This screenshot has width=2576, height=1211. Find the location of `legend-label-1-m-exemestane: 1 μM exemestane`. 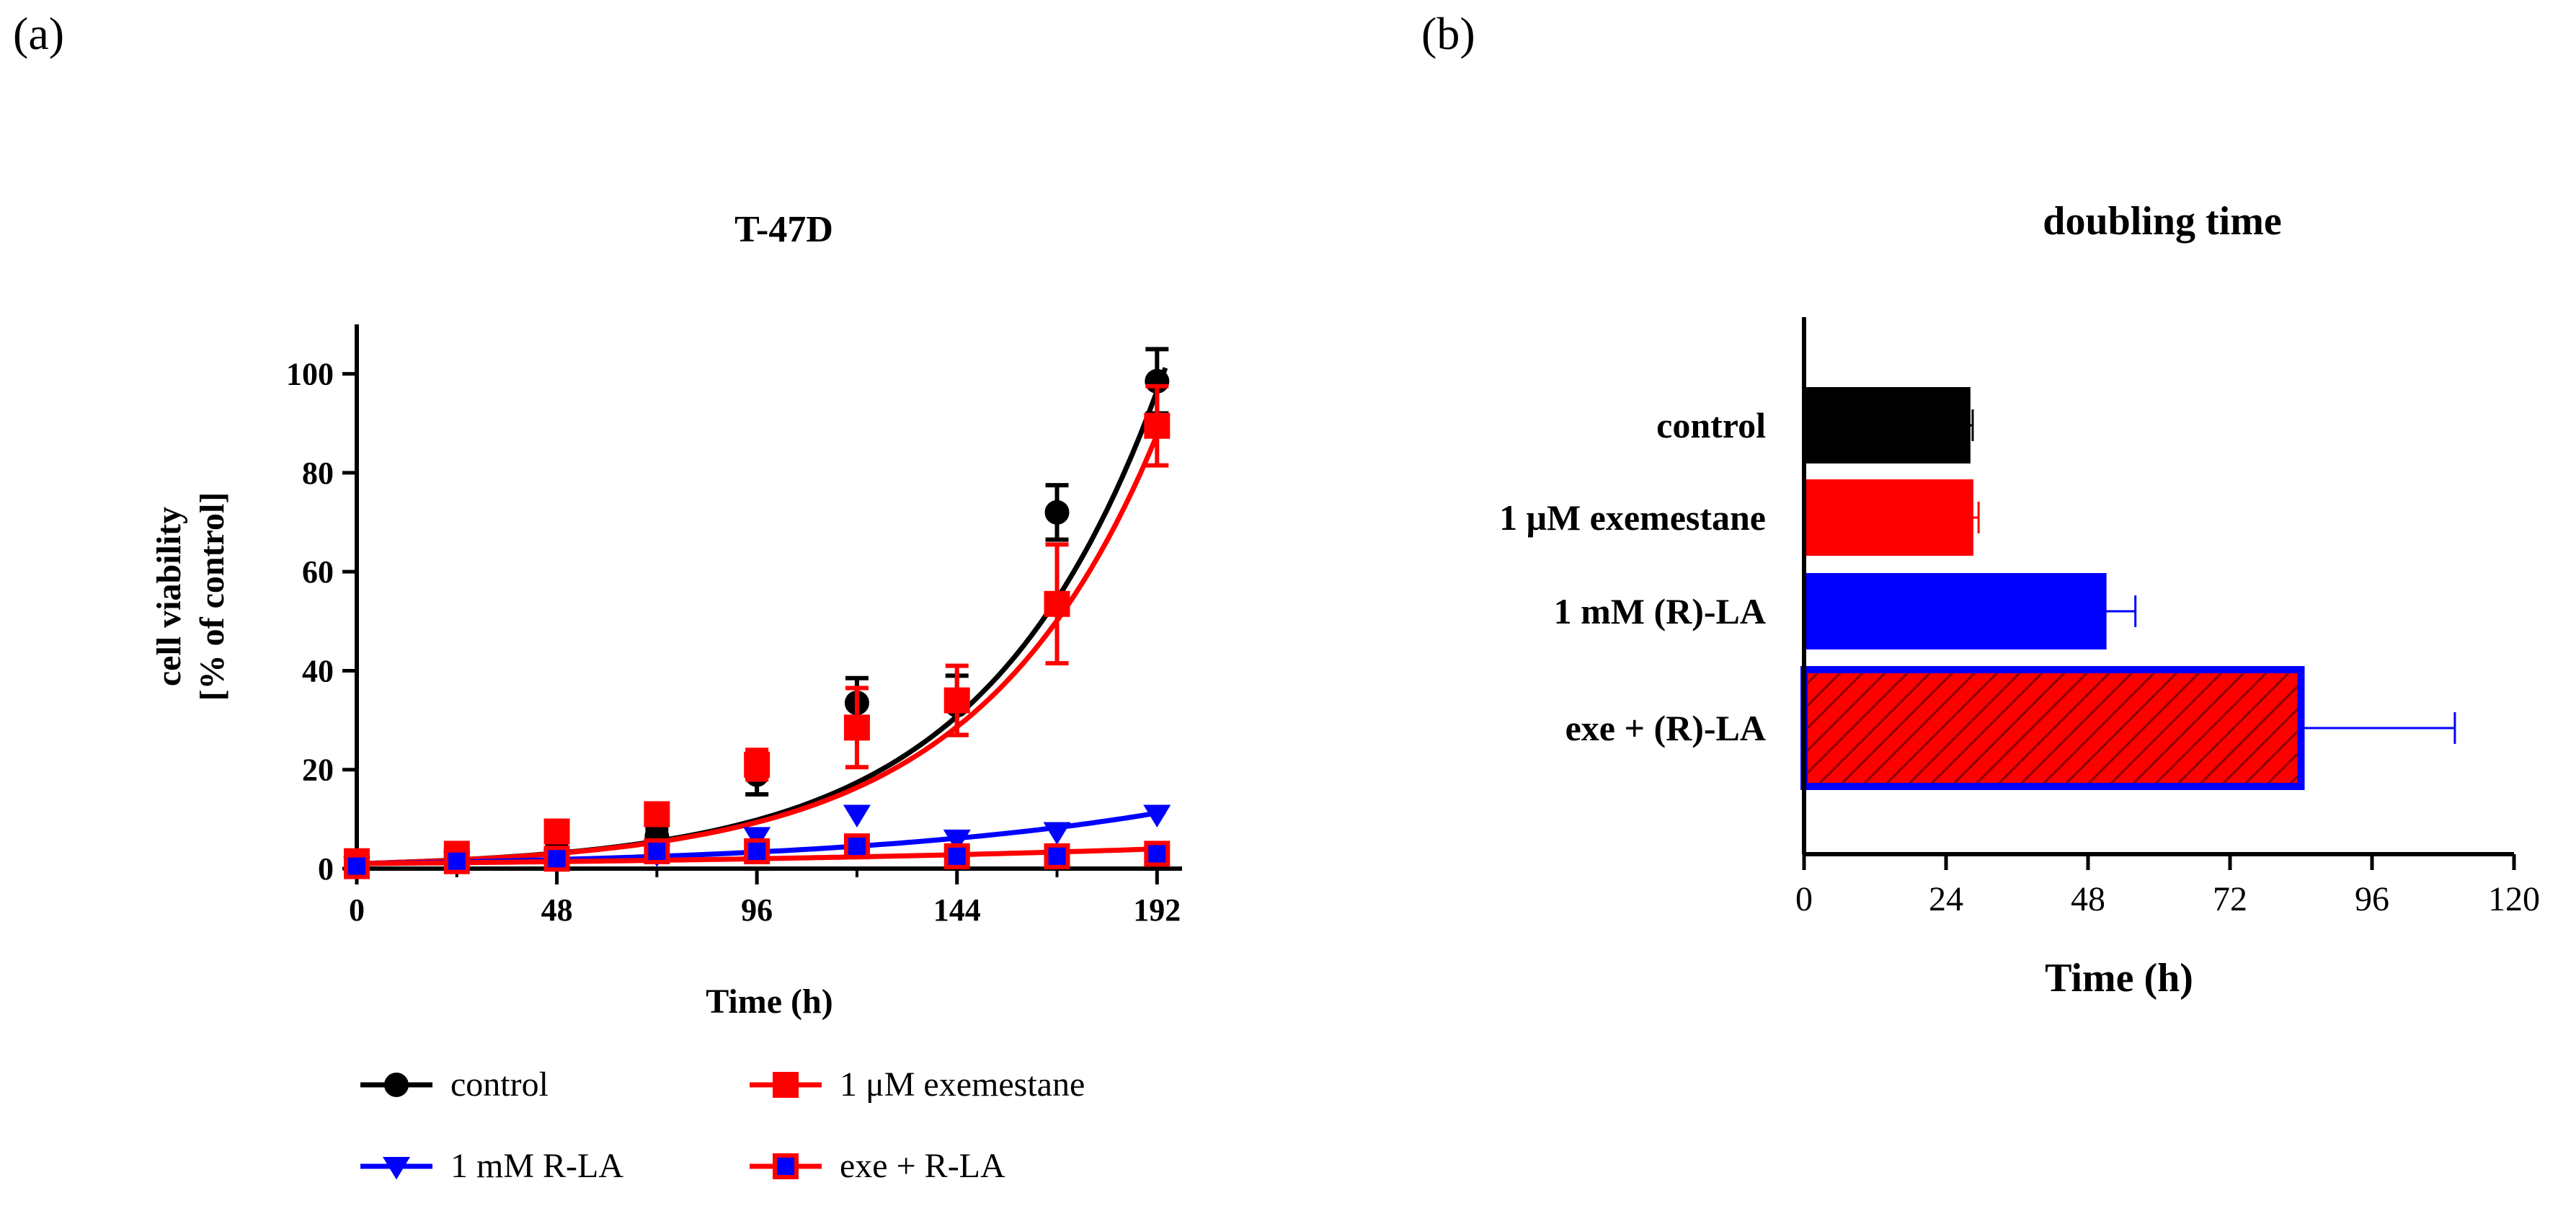

legend-label-1-m-exemestane: 1 μM exemestane is located at coordinates (962, 1084).